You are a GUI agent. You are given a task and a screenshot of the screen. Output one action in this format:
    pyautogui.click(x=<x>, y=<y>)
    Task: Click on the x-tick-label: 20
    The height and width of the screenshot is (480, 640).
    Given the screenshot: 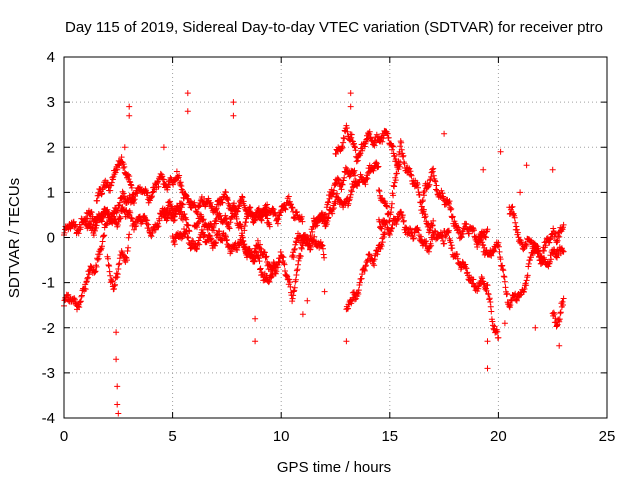 What is the action you would take?
    pyautogui.click(x=498, y=436)
    